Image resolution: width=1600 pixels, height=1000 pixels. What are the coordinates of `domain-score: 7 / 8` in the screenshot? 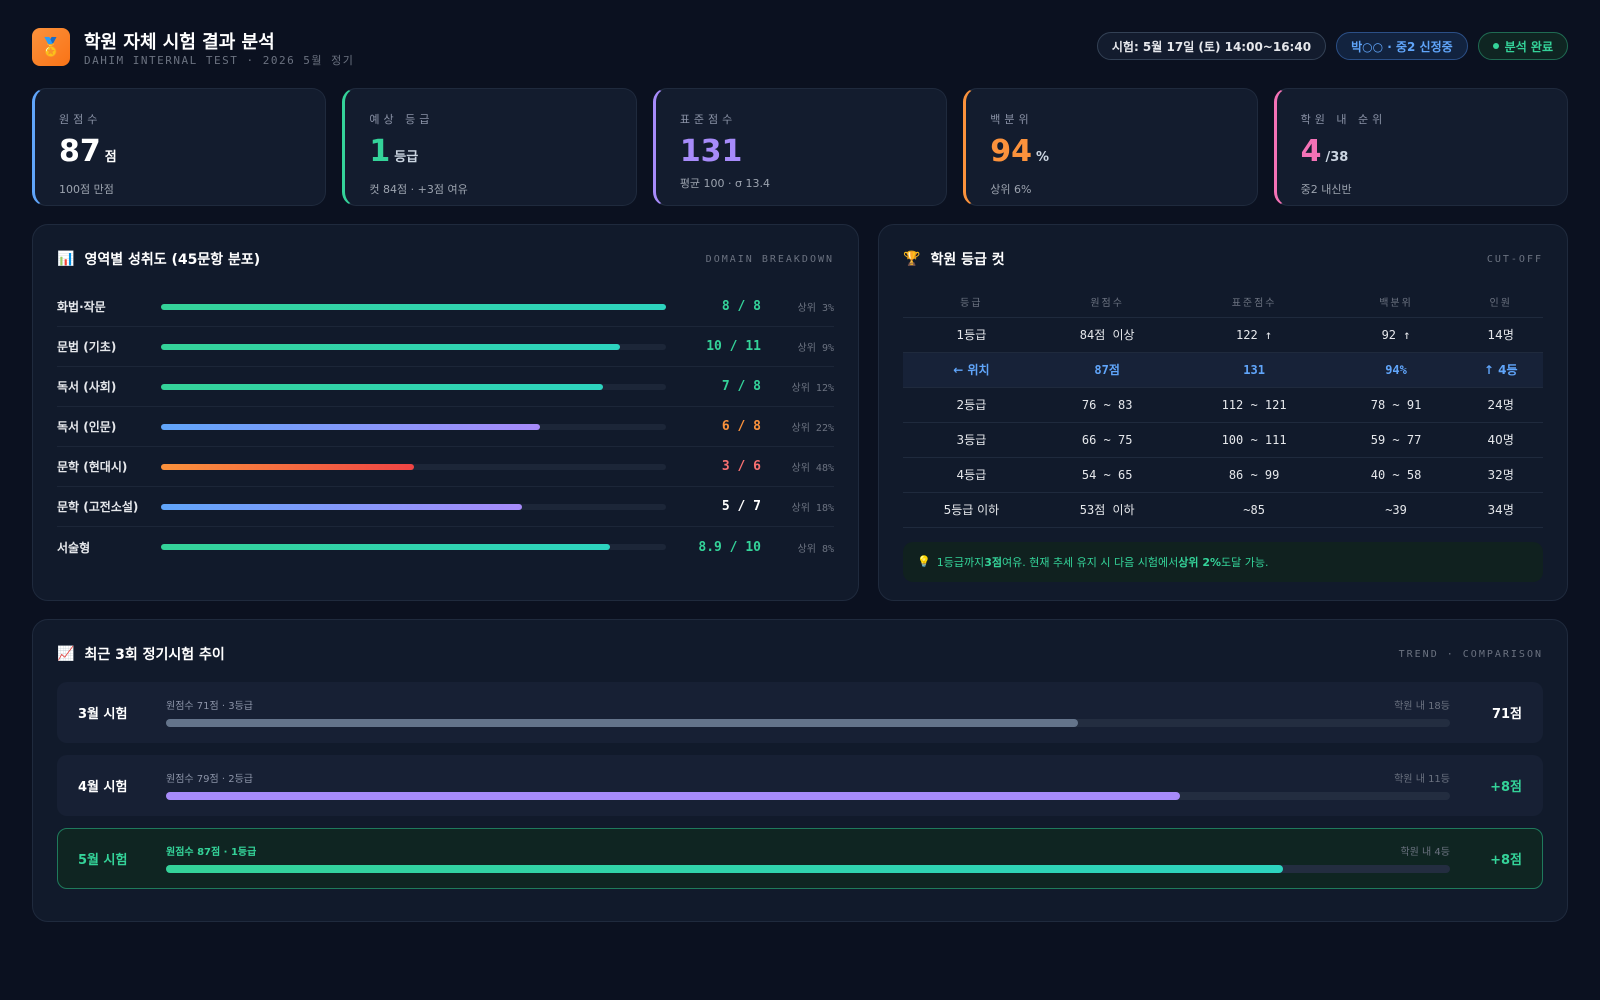 It's located at (741, 386).